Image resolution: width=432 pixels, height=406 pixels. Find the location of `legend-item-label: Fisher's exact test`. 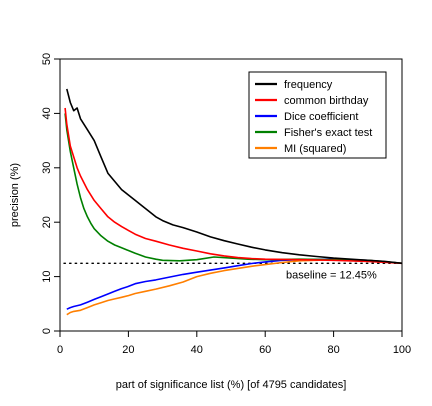

legend-item-label: Fisher's exact test is located at coordinates (328, 133).